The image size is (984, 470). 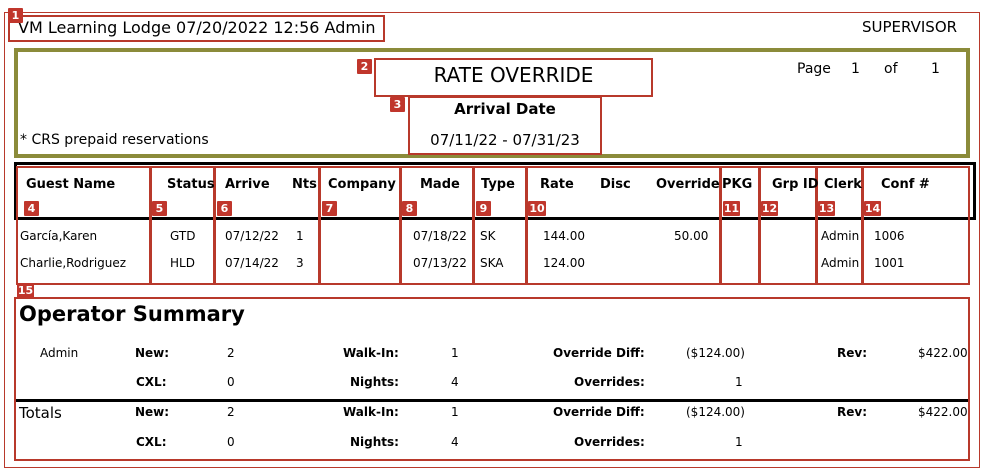 I want to click on marker-8: 8, so click(x=409, y=208).